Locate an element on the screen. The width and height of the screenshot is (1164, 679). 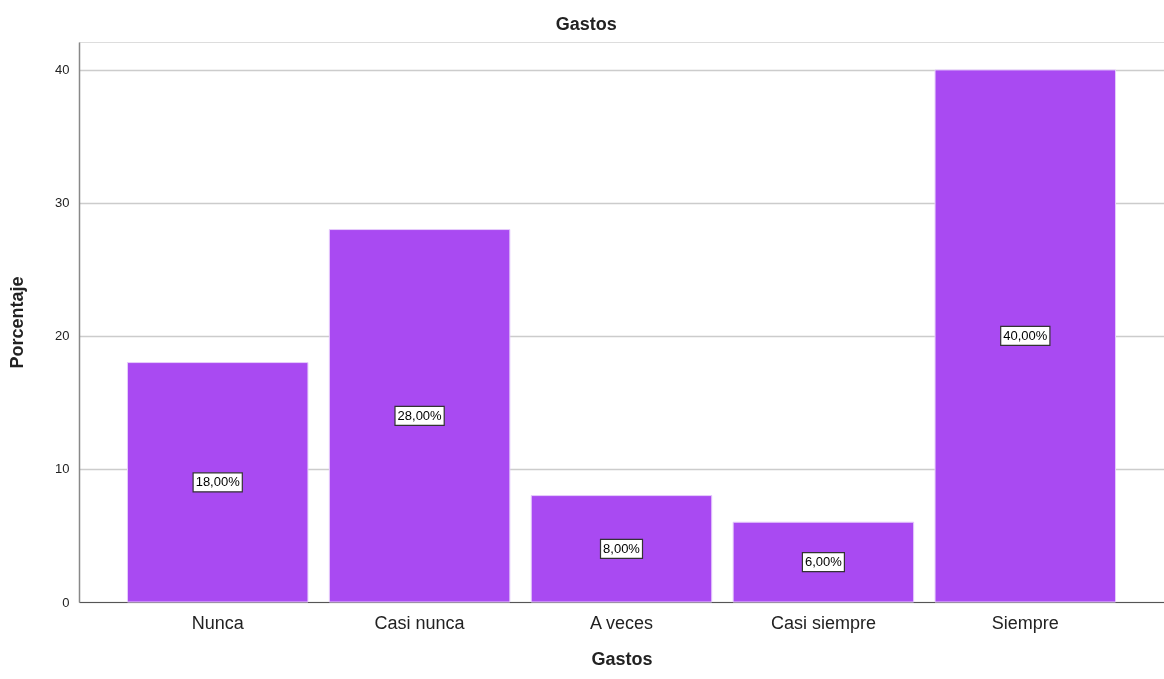
data-label: 8,00% is located at coordinates (622, 548).